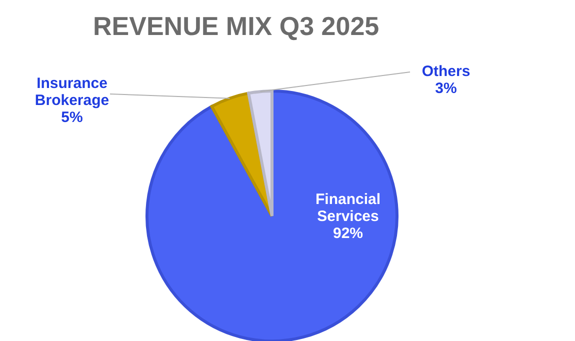 The width and height of the screenshot is (575, 341). Describe the element at coordinates (348, 233) in the screenshot. I see `data-label: 92%` at that location.